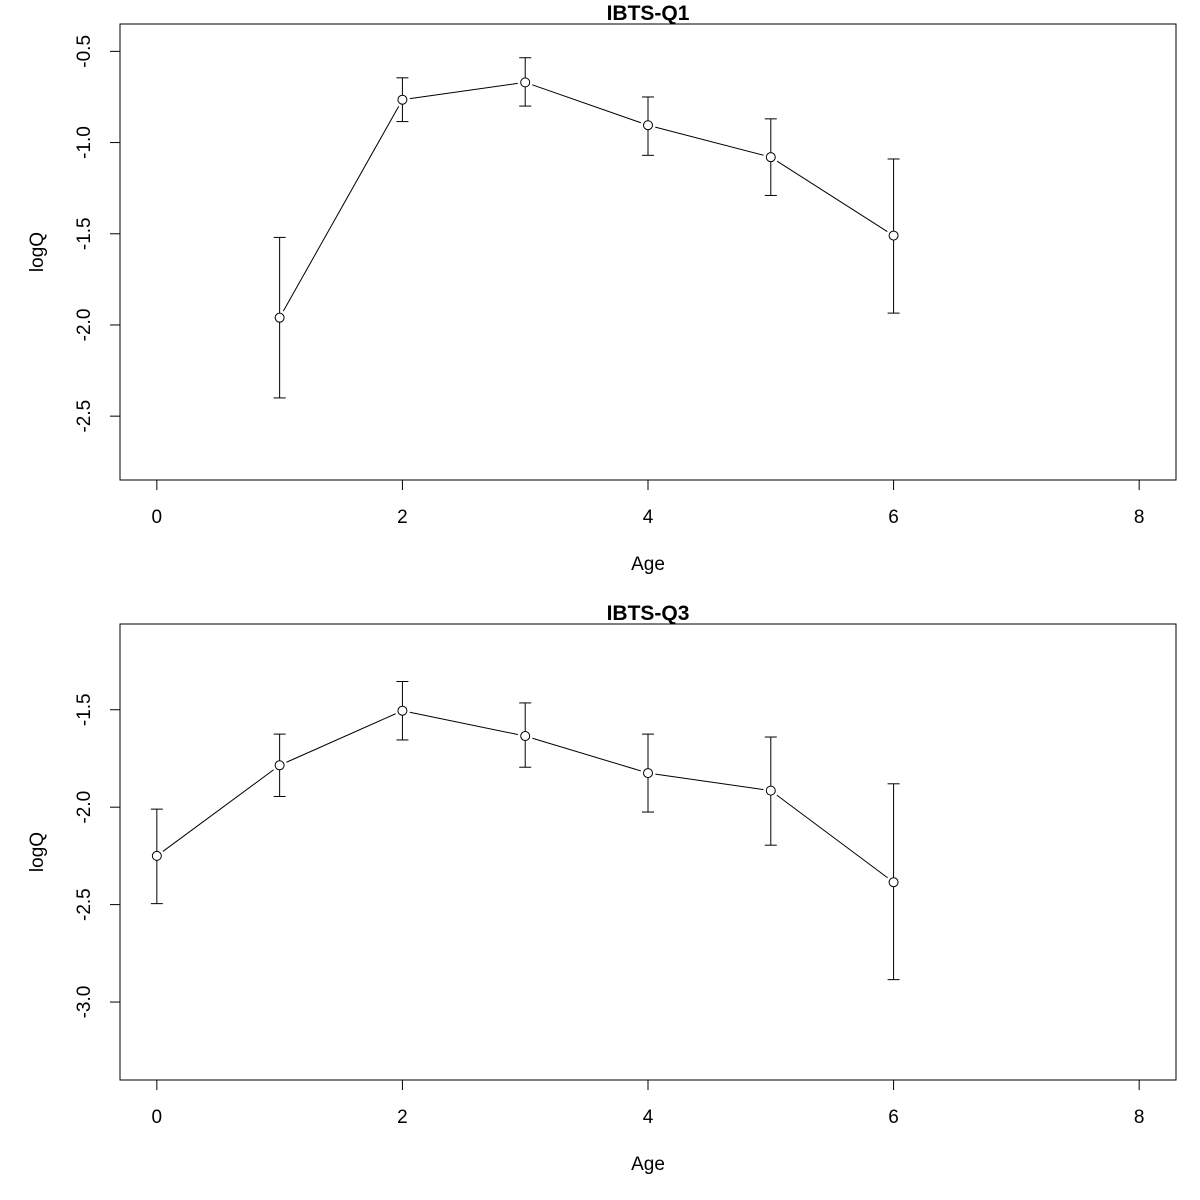  I want to click on chart-title: IBTS-Q1, so click(648, 13).